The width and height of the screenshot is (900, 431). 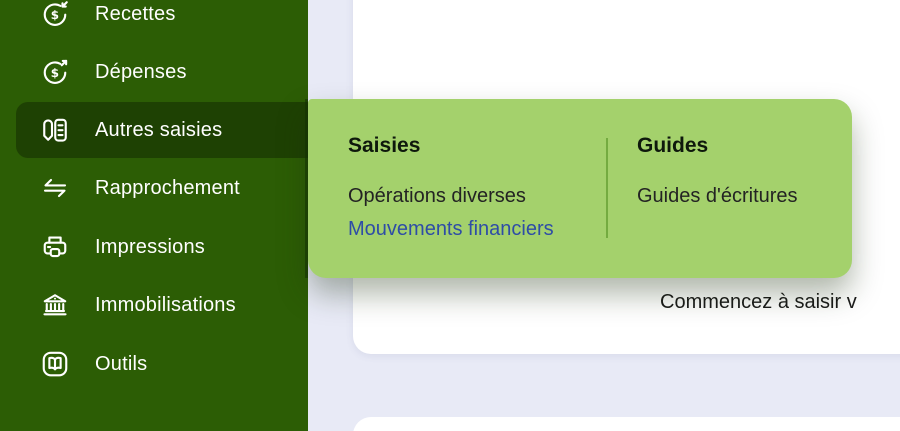 I want to click on sidebar-item-label: Autres saisies, so click(x=159, y=129).